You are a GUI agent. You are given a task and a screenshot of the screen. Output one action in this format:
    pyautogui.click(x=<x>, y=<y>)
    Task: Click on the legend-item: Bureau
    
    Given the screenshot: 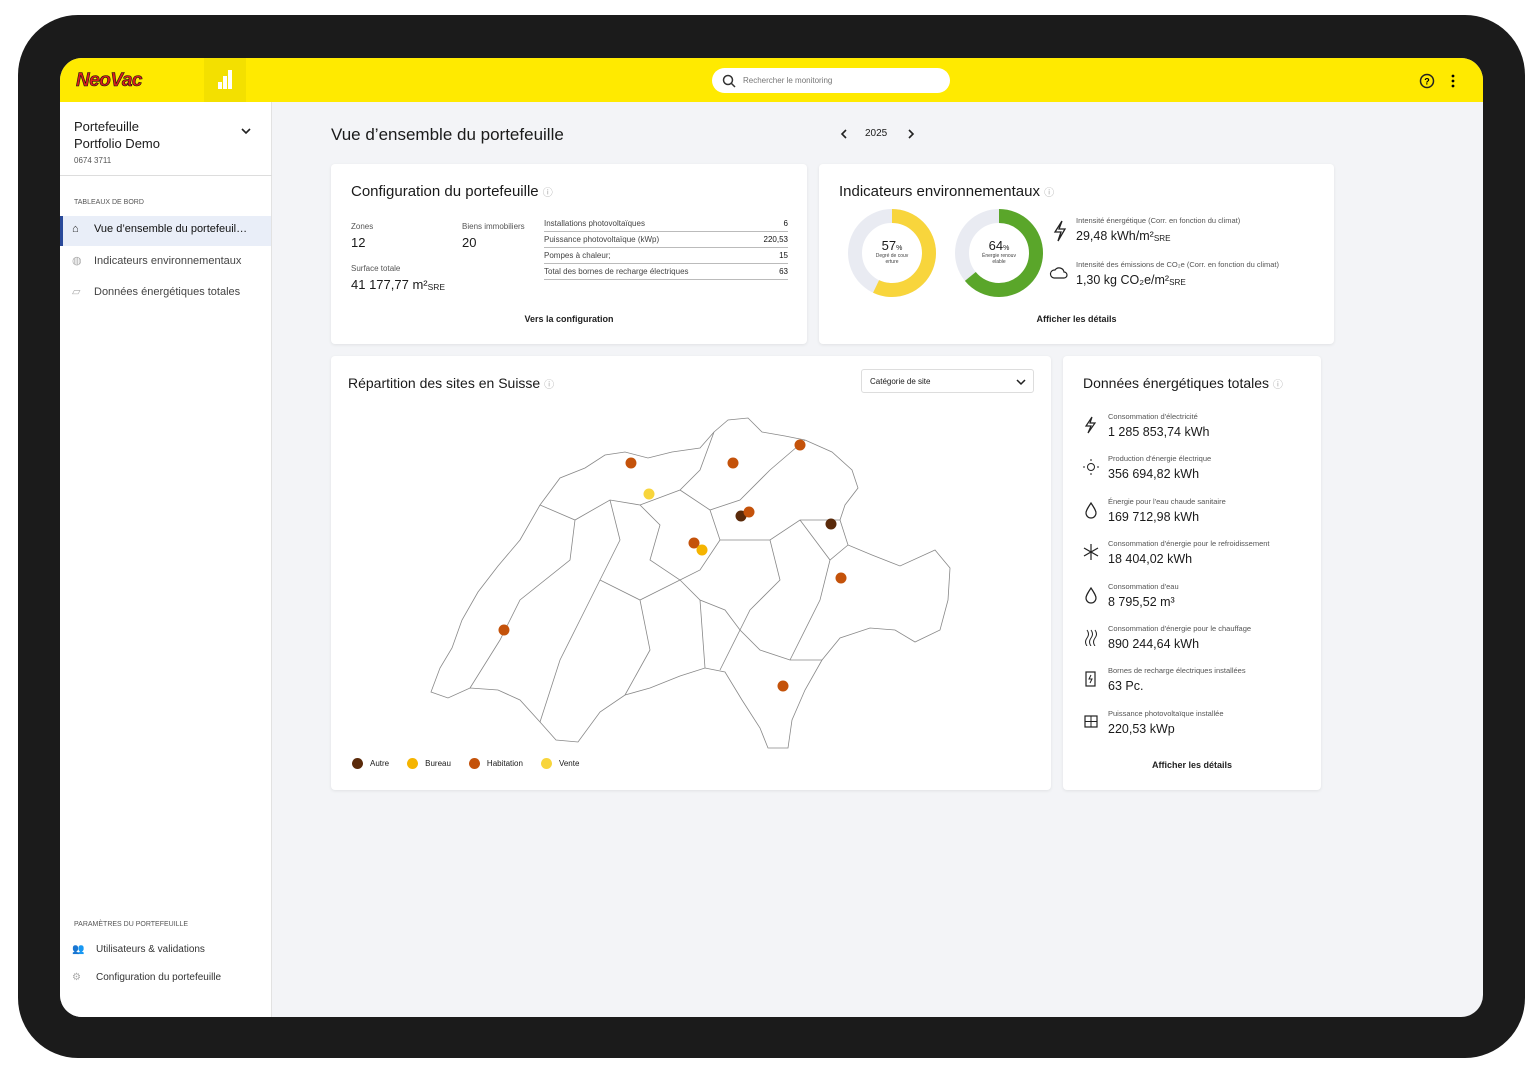 What is the action you would take?
    pyautogui.click(x=429, y=763)
    